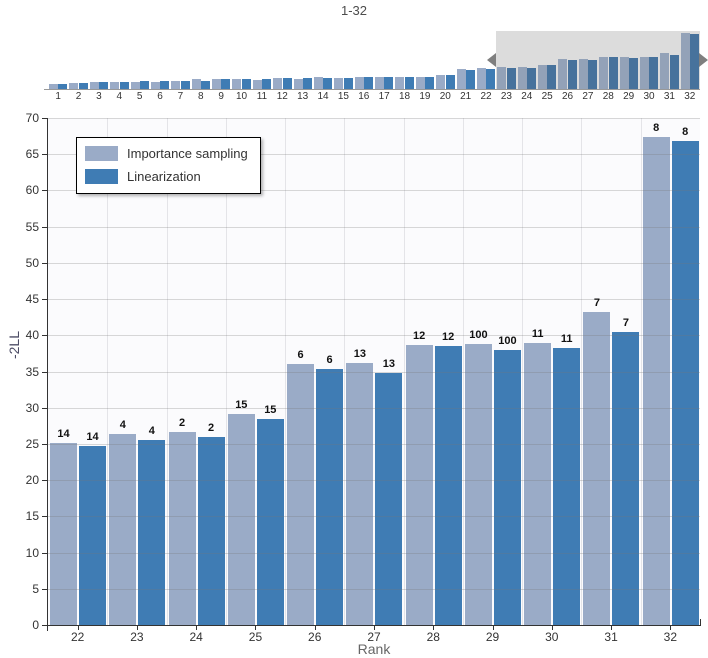  What do you see at coordinates (670, 637) in the screenshot?
I see `x-tick-label-32: 32` at bounding box center [670, 637].